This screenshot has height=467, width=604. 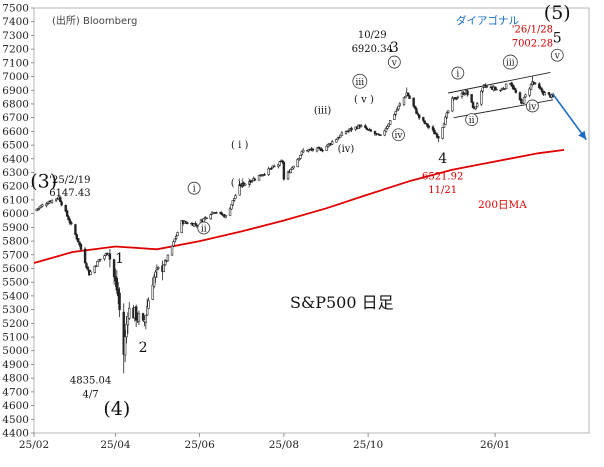 I want to click on diagonal-label: ダイアゴナル, so click(x=487, y=20).